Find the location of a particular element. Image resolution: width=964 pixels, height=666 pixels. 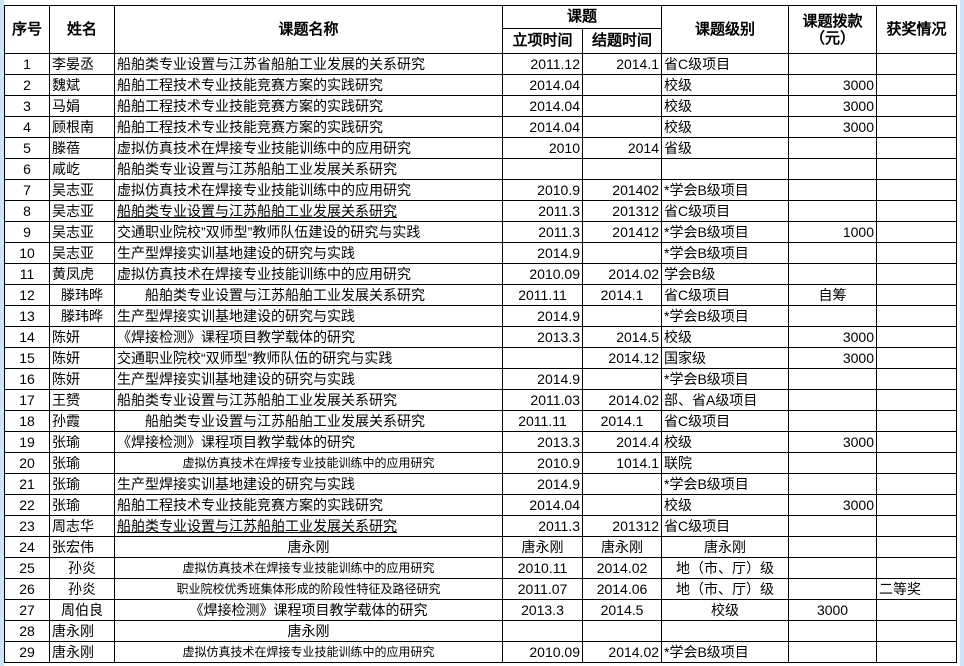

header-funding: 课题拨款（元） is located at coordinates (833, 29).